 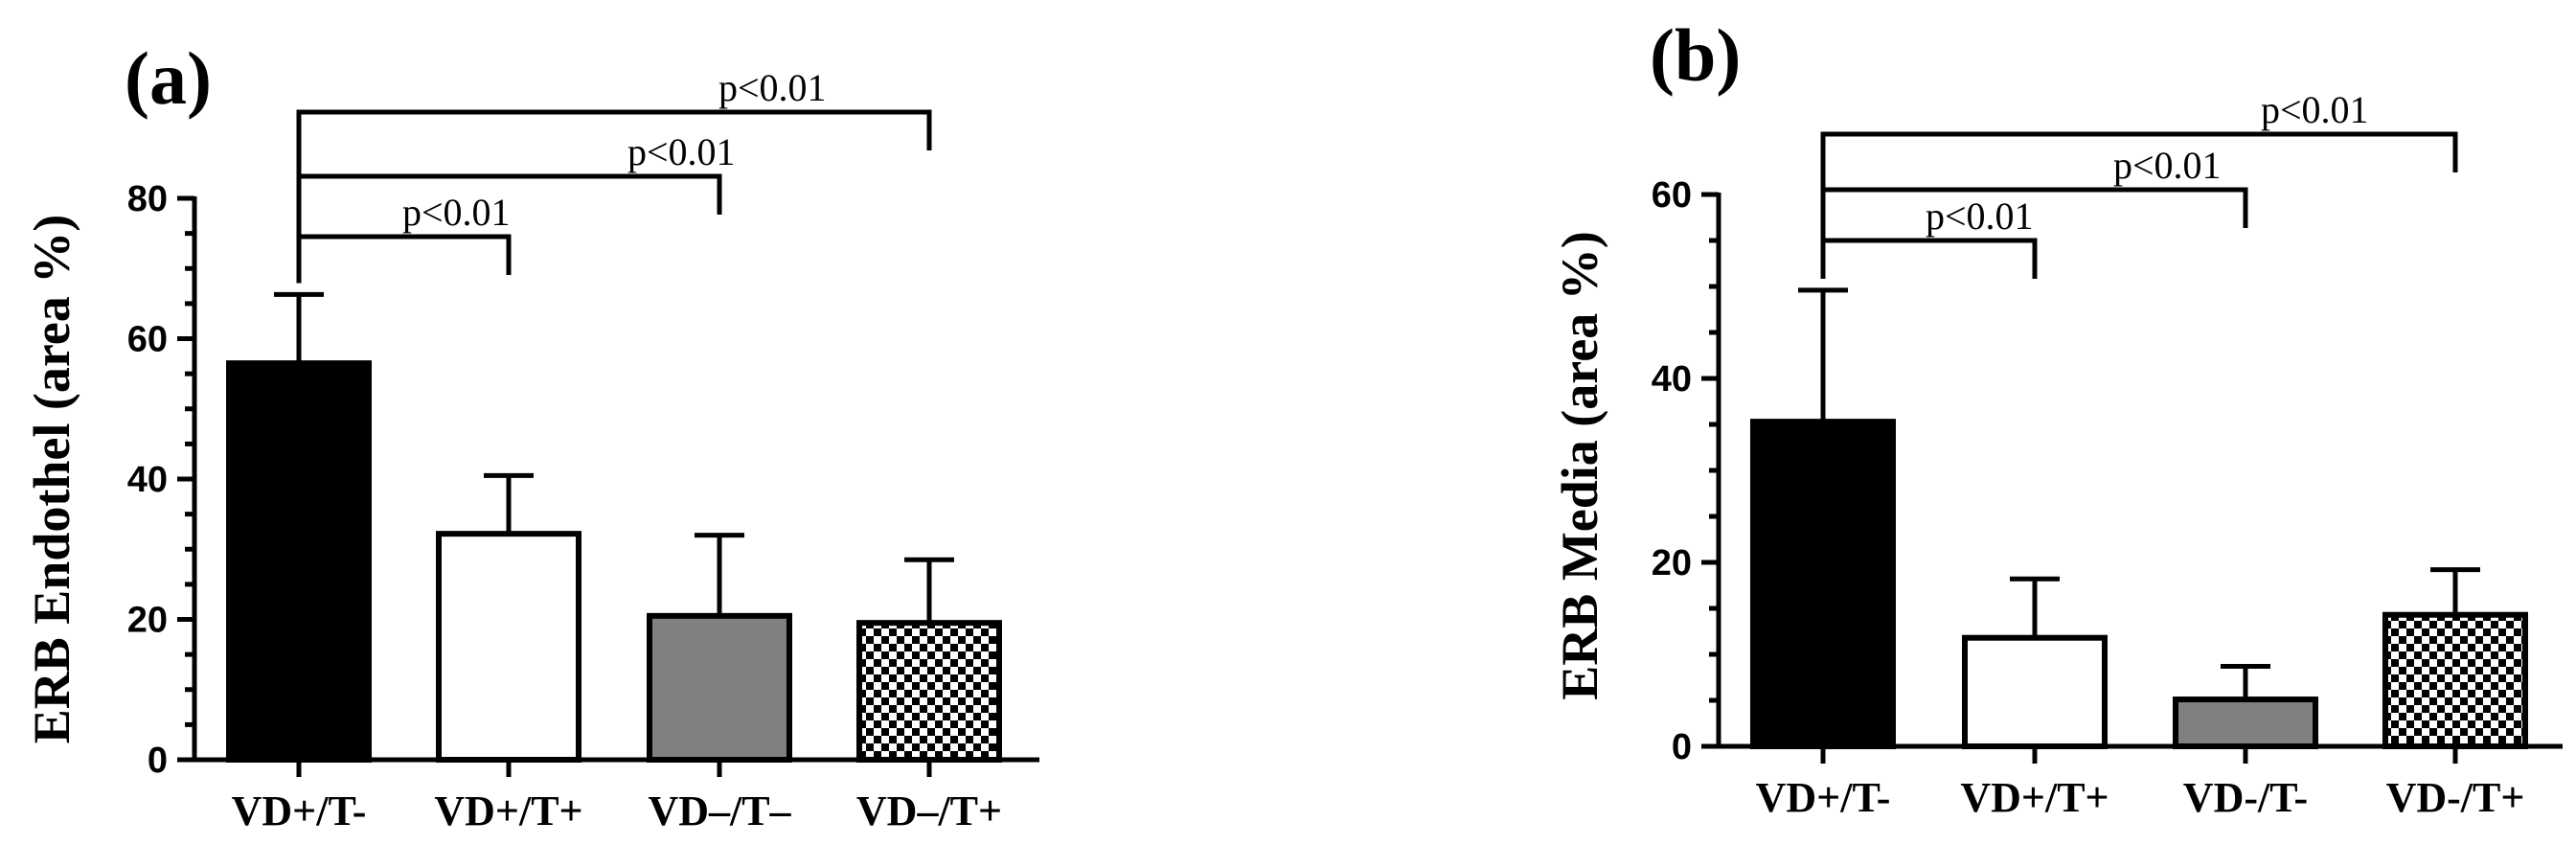 What do you see at coordinates (2245, 798) in the screenshot?
I see `x-tick-label: VD-/T-` at bounding box center [2245, 798].